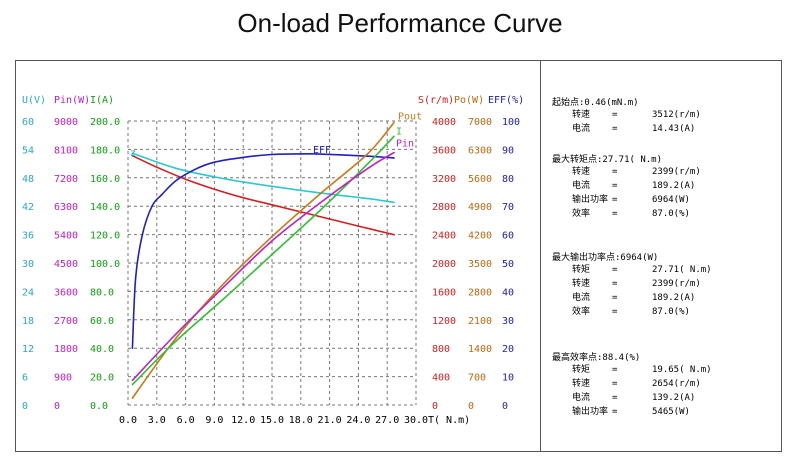  What do you see at coordinates (590, 200) in the screenshot?
I see `info-row-key: 输出功率` at bounding box center [590, 200].